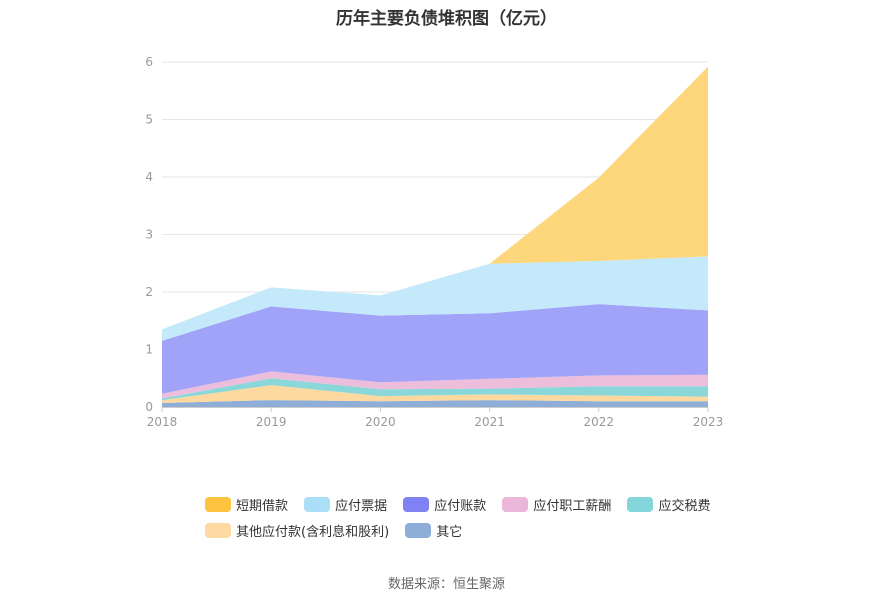 The image size is (893, 603). Describe the element at coordinates (361, 506) in the screenshot. I see `legend-label: 应付票据` at that location.